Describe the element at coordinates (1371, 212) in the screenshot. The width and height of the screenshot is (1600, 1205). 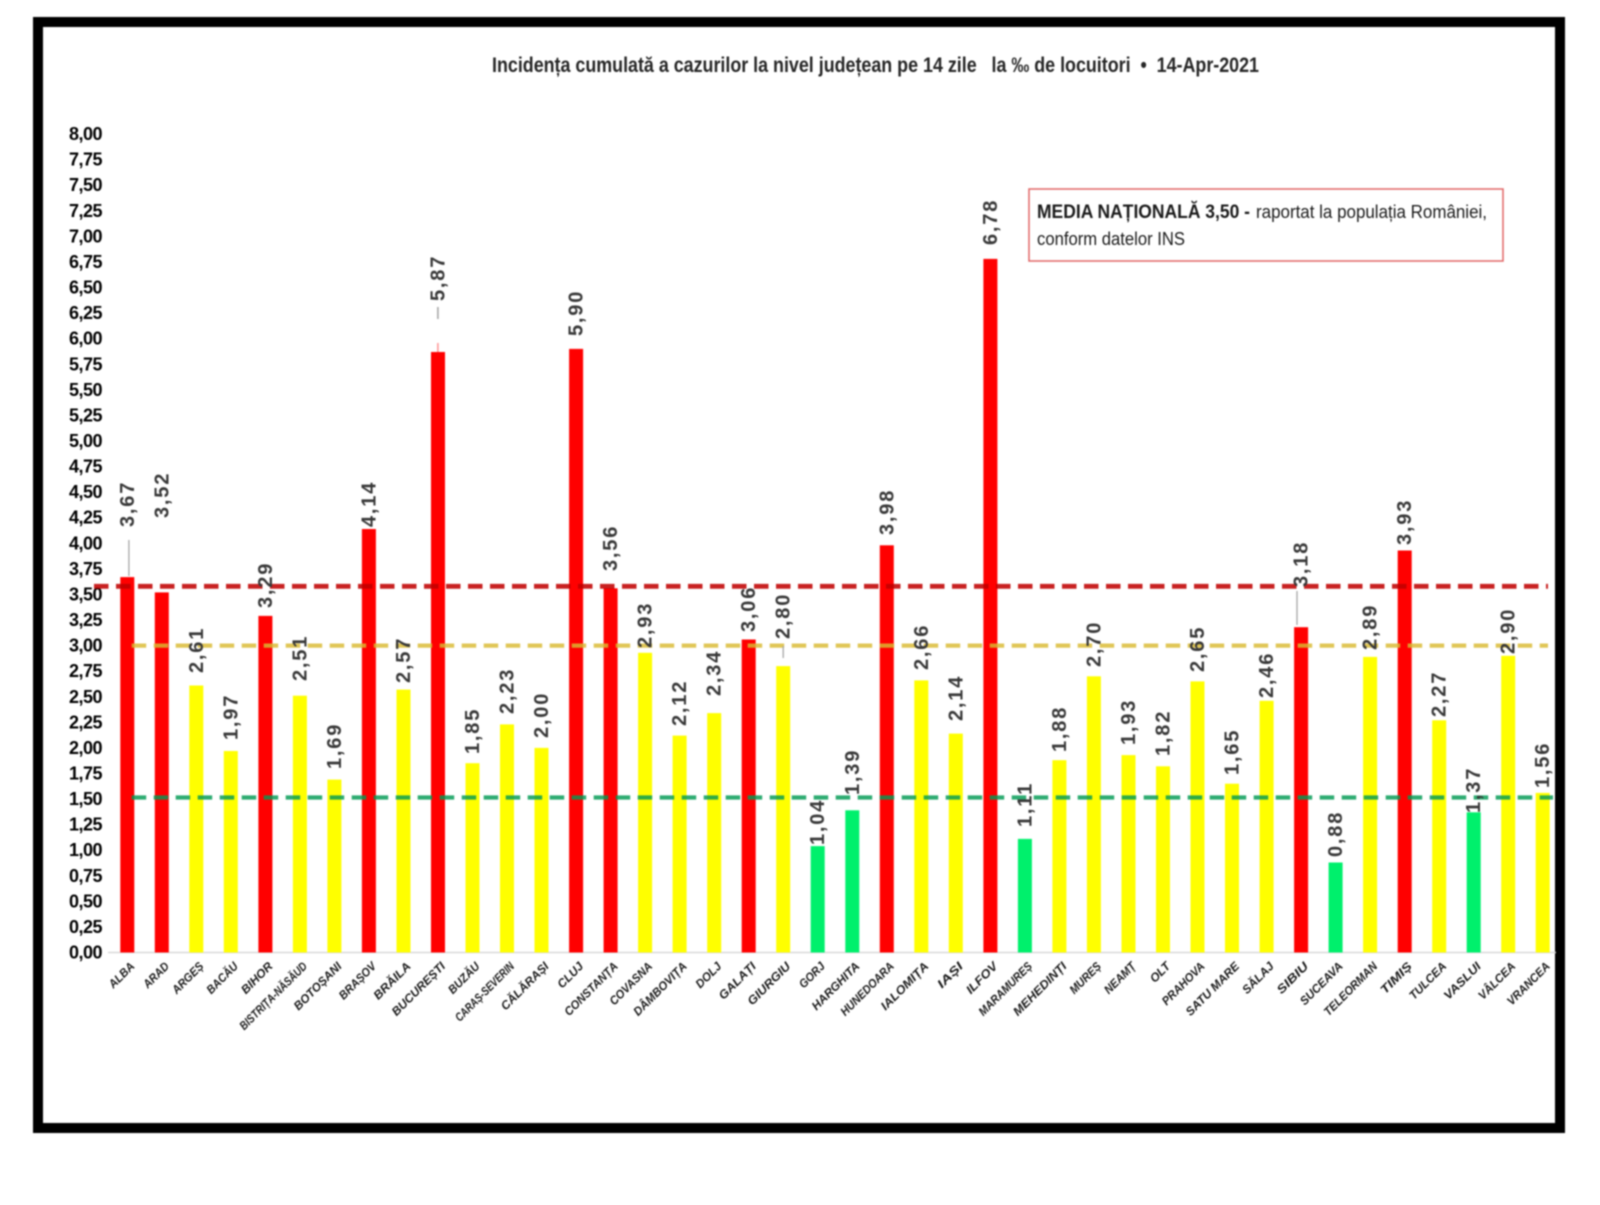
I see `svg-text:raportat la populația României: raportat la populația României,` at that location.